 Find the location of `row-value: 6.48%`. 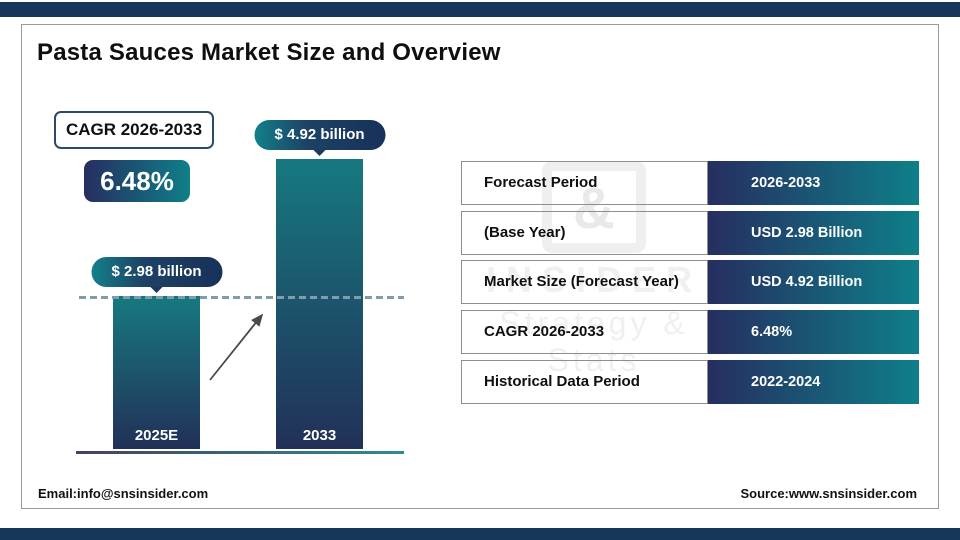

row-value: 6.48% is located at coordinates (813, 332).